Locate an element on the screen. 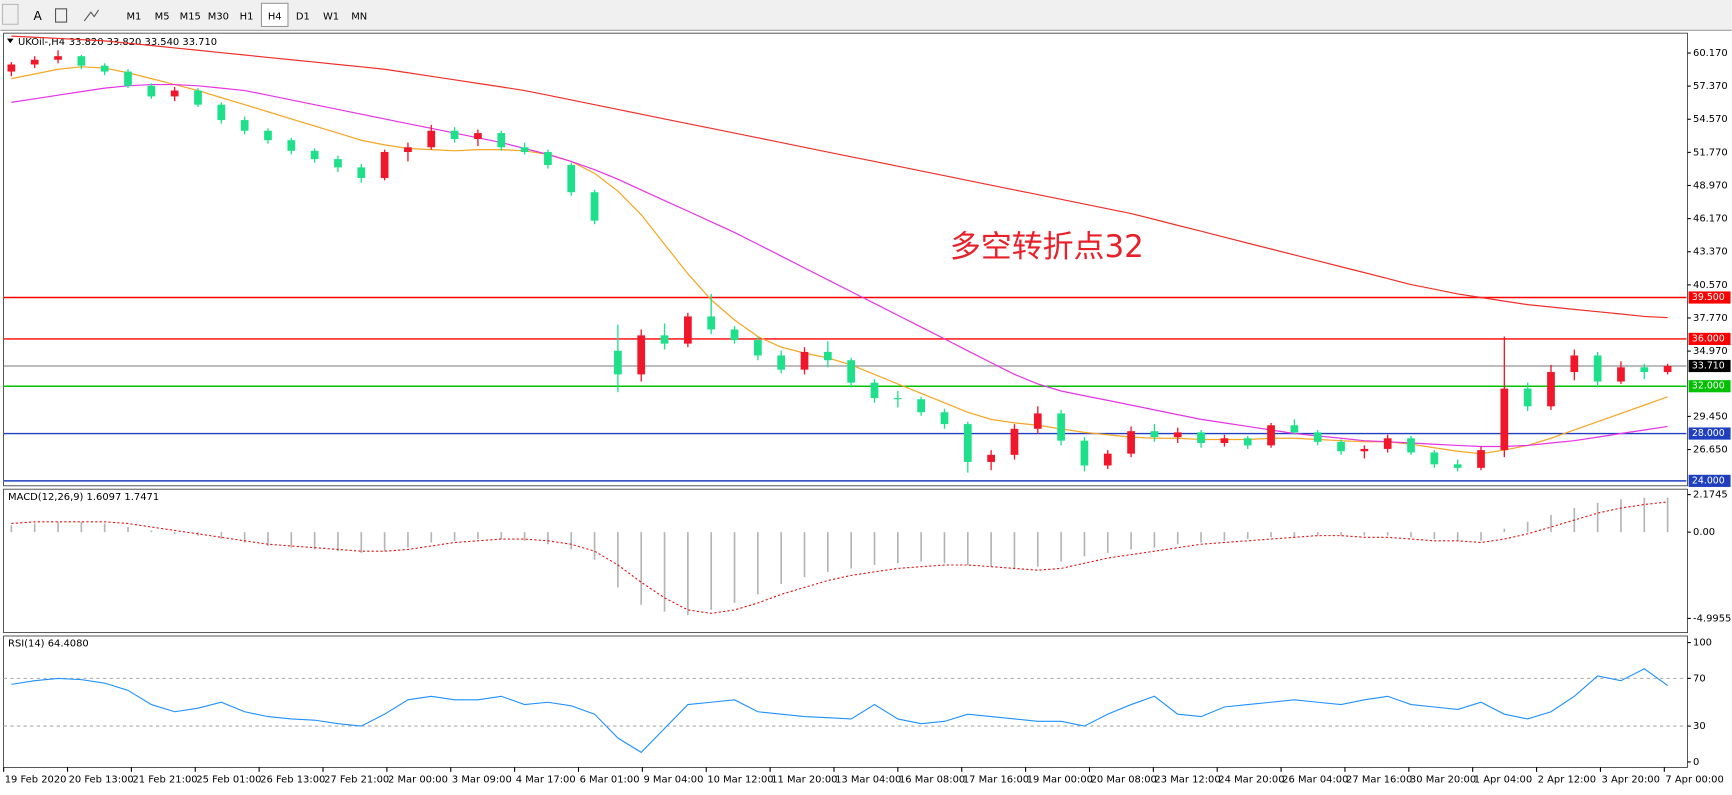 The height and width of the screenshot is (795, 1732). x-tick-label: 9 Mar 04:00 is located at coordinates (673, 780).